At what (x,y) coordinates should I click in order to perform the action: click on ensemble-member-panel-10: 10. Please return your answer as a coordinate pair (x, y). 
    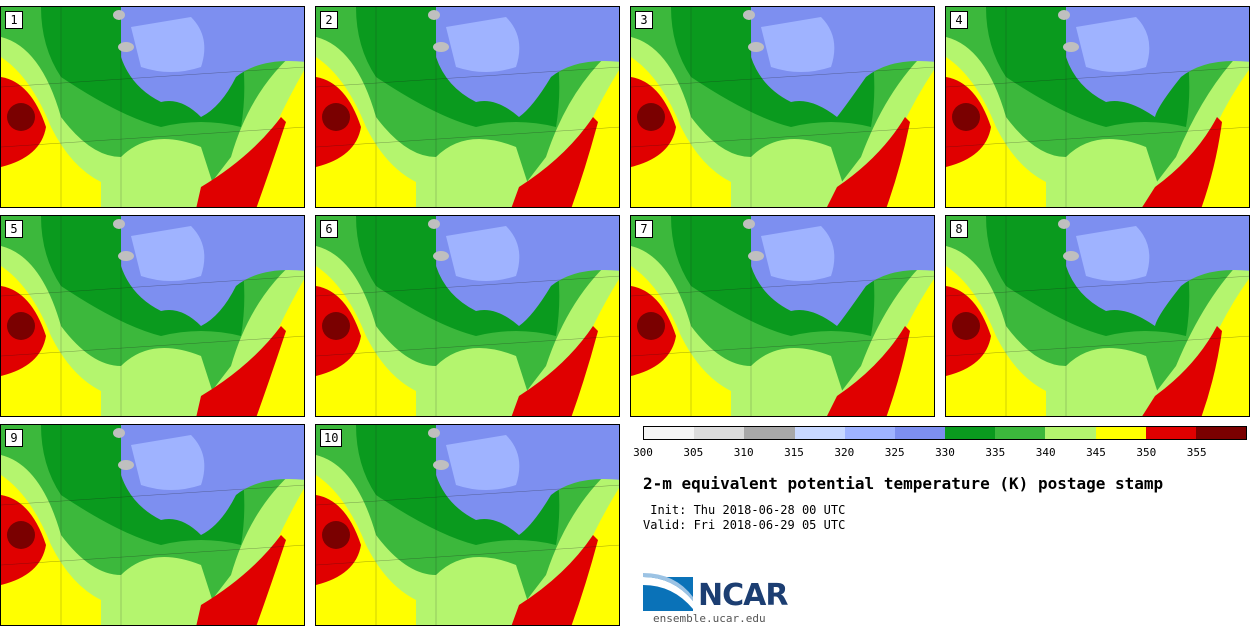
    Looking at the image, I should click on (467, 525).